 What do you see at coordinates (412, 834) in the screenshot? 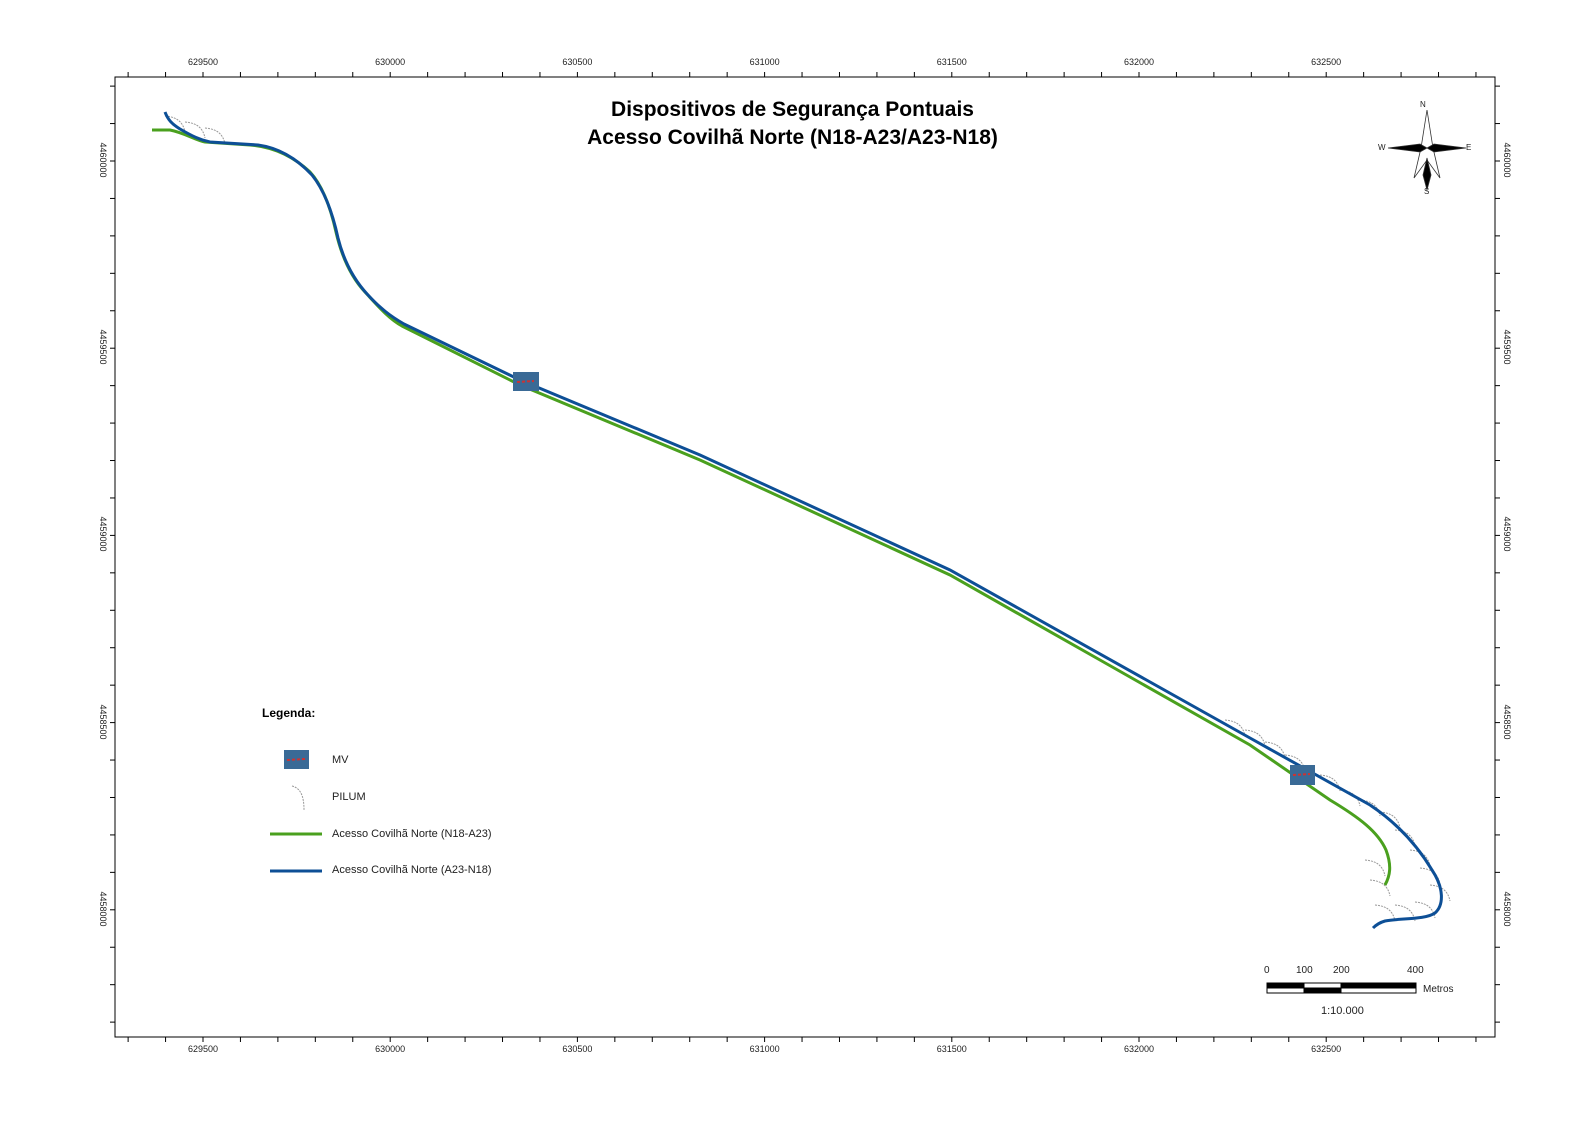
I see `legend-label-n18-a23: Acesso Covilhã Norte (N18-A23)` at bounding box center [412, 834].